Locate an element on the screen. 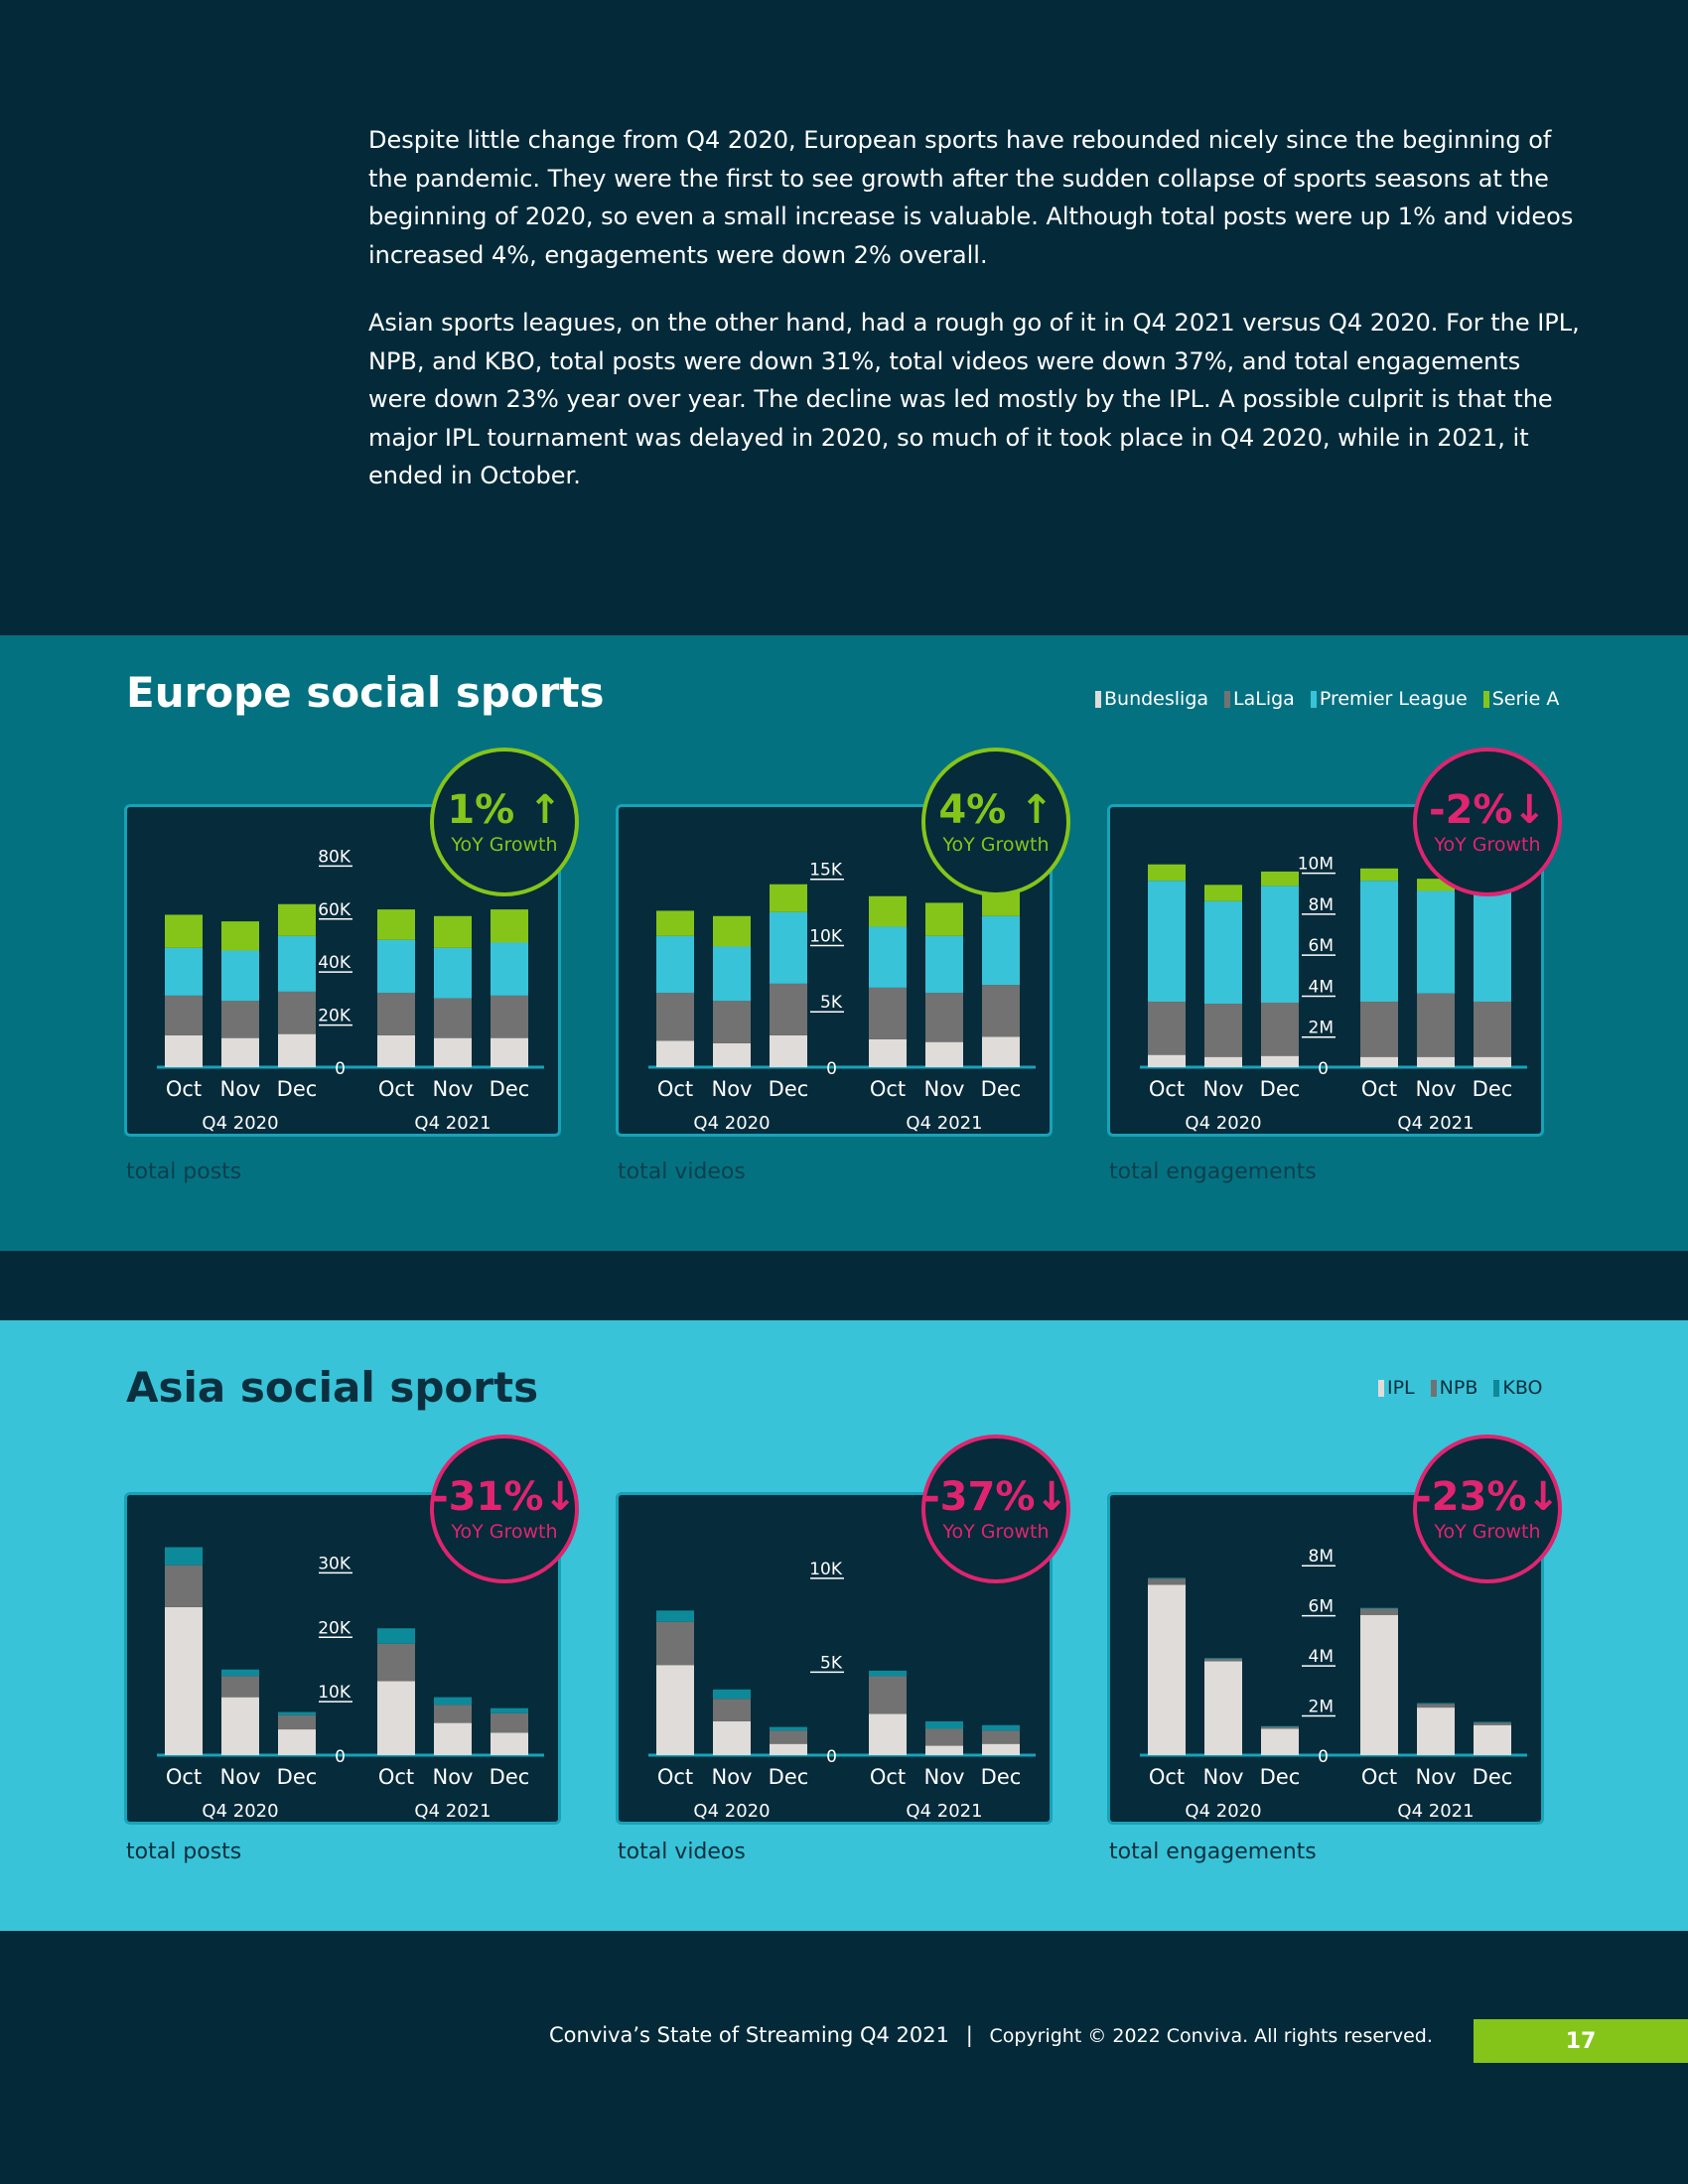 The image size is (1688, 2184). y-tick-label: 80K is located at coordinates (335, 857).